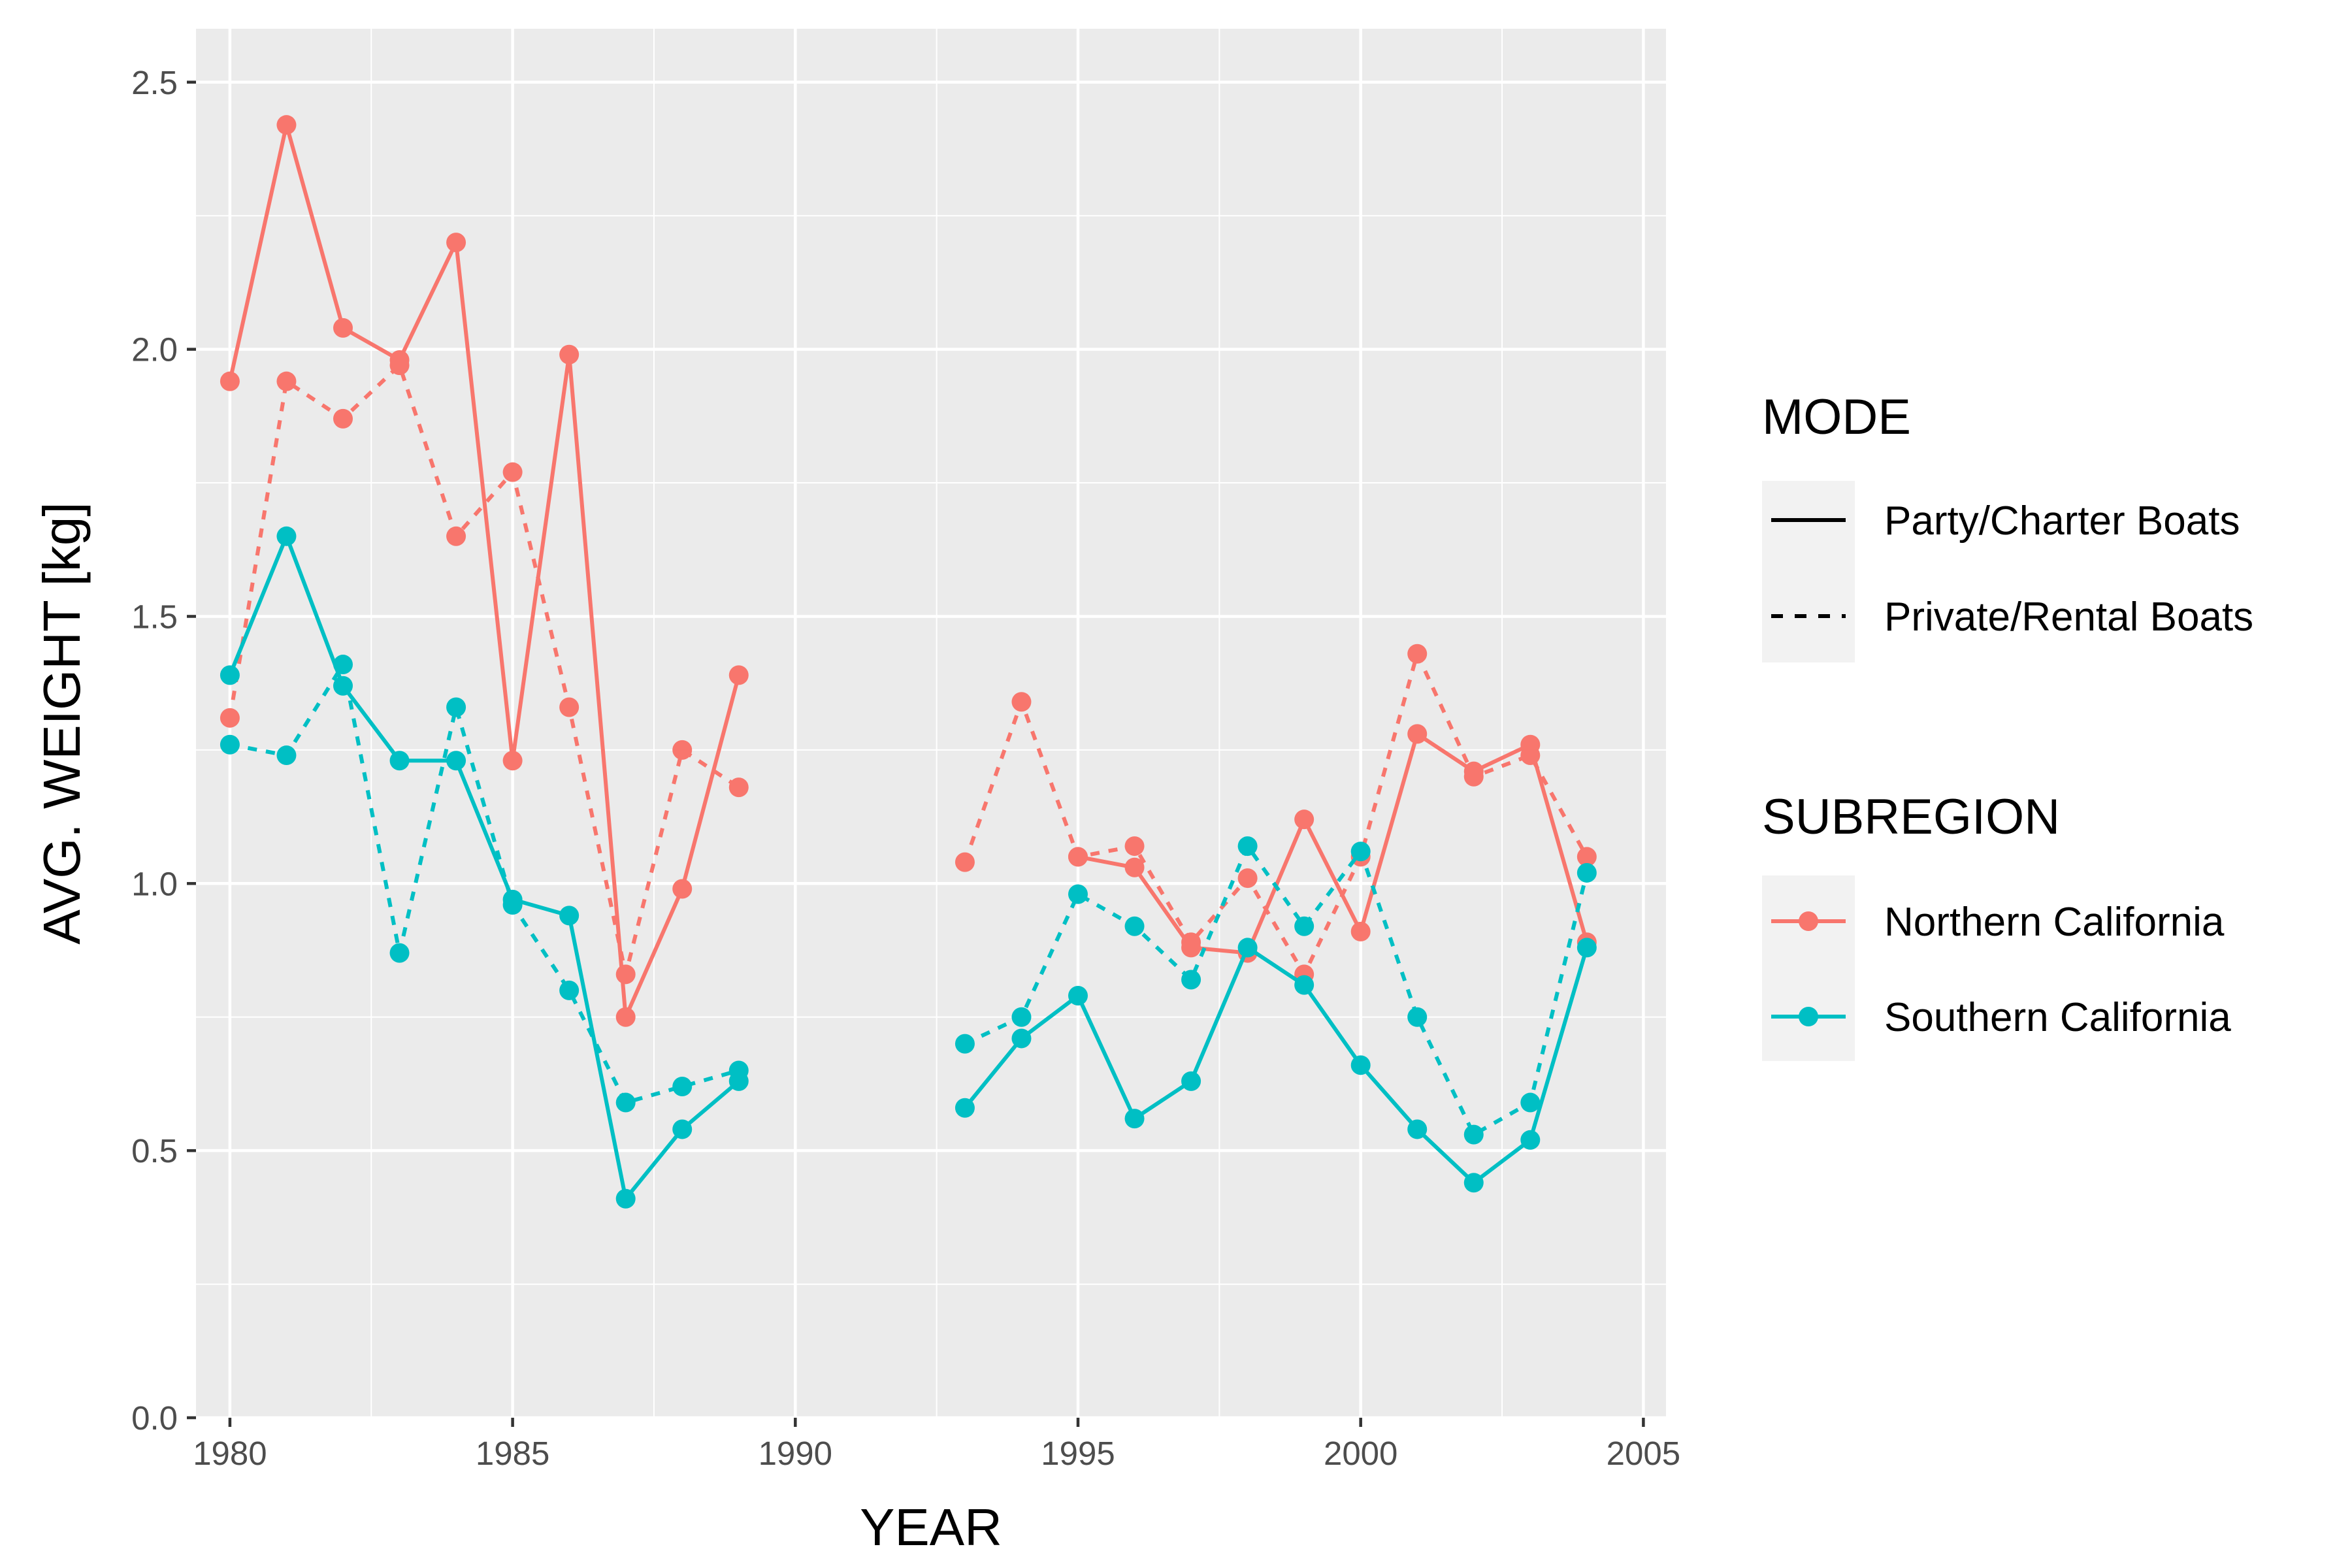  I want to click on legend-key-southern-point, so click(1808, 1016).